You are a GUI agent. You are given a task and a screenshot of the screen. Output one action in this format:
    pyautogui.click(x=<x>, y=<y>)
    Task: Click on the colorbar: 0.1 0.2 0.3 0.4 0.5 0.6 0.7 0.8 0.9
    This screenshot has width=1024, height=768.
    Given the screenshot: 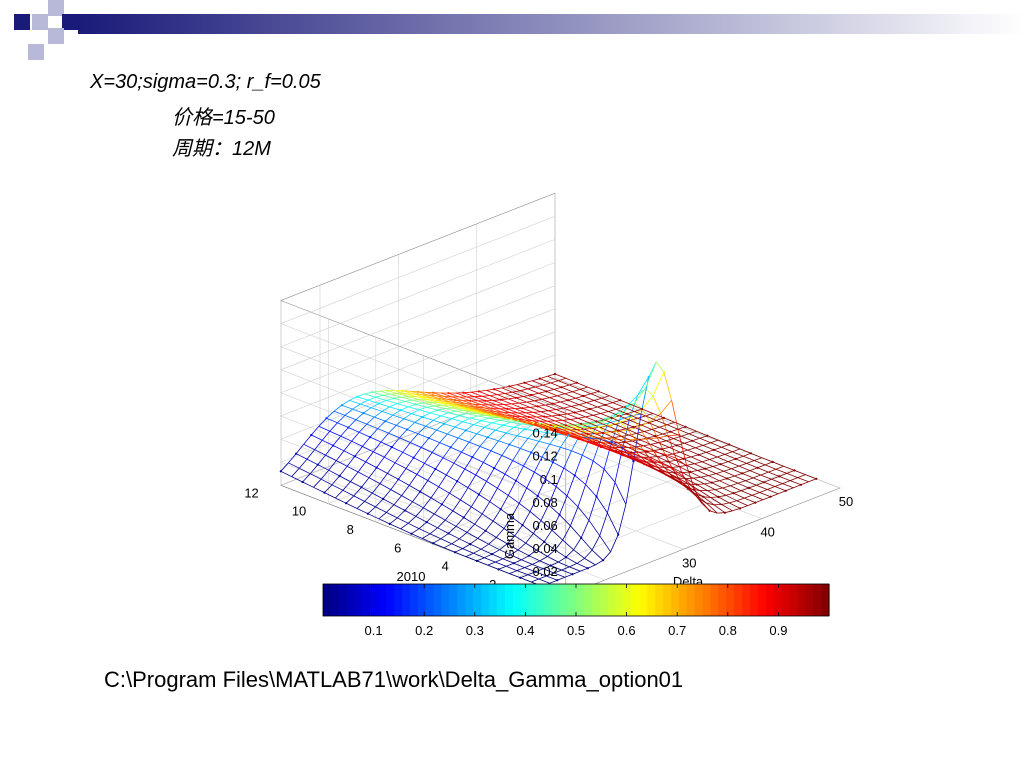 What is the action you would take?
    pyautogui.click(x=576, y=610)
    